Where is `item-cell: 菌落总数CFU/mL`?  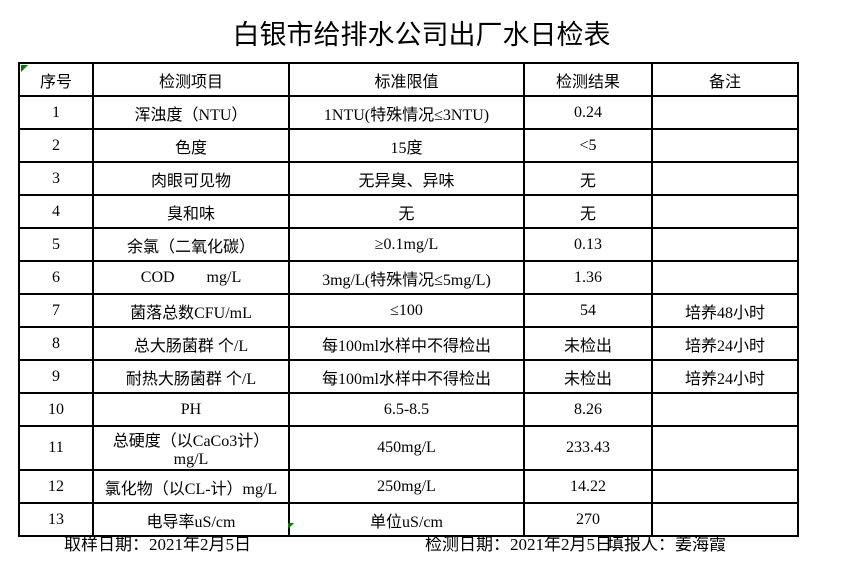 item-cell: 菌落总数CFU/mL is located at coordinates (191, 310).